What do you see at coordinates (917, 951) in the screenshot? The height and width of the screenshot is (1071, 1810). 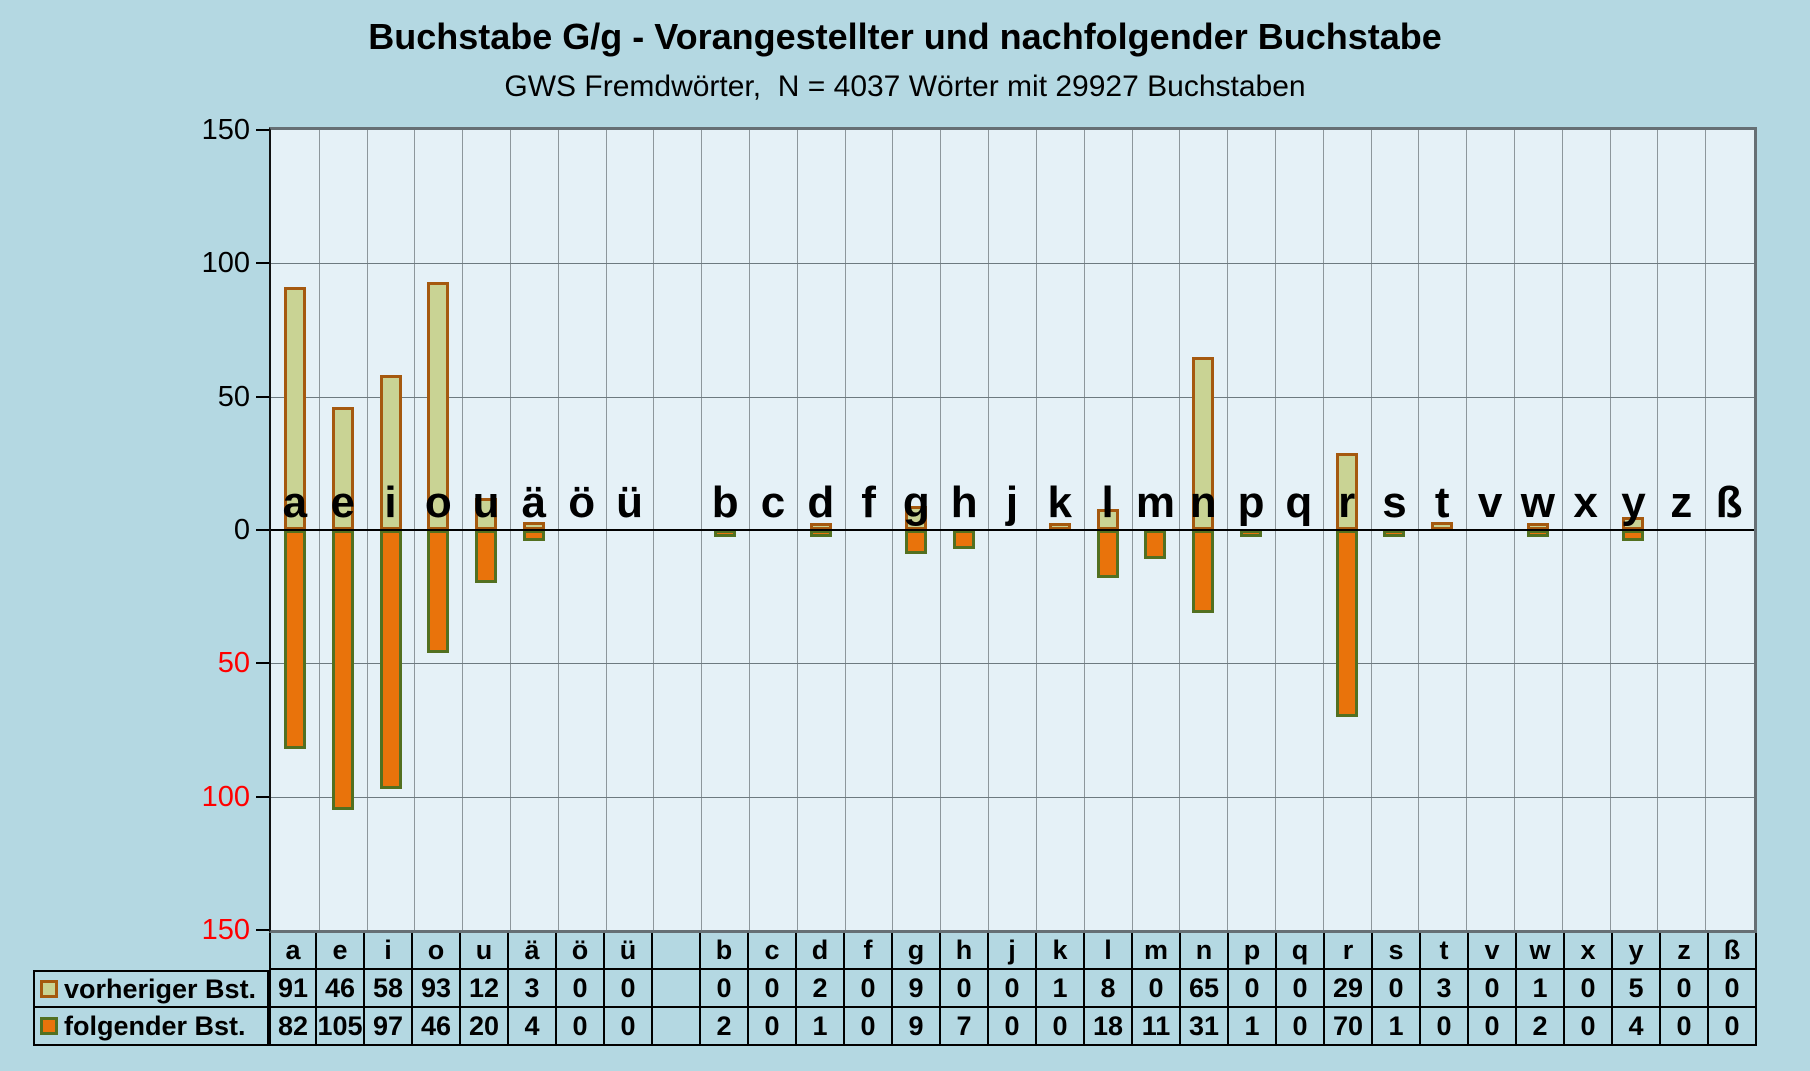 I see `table-header-cell: g` at bounding box center [917, 951].